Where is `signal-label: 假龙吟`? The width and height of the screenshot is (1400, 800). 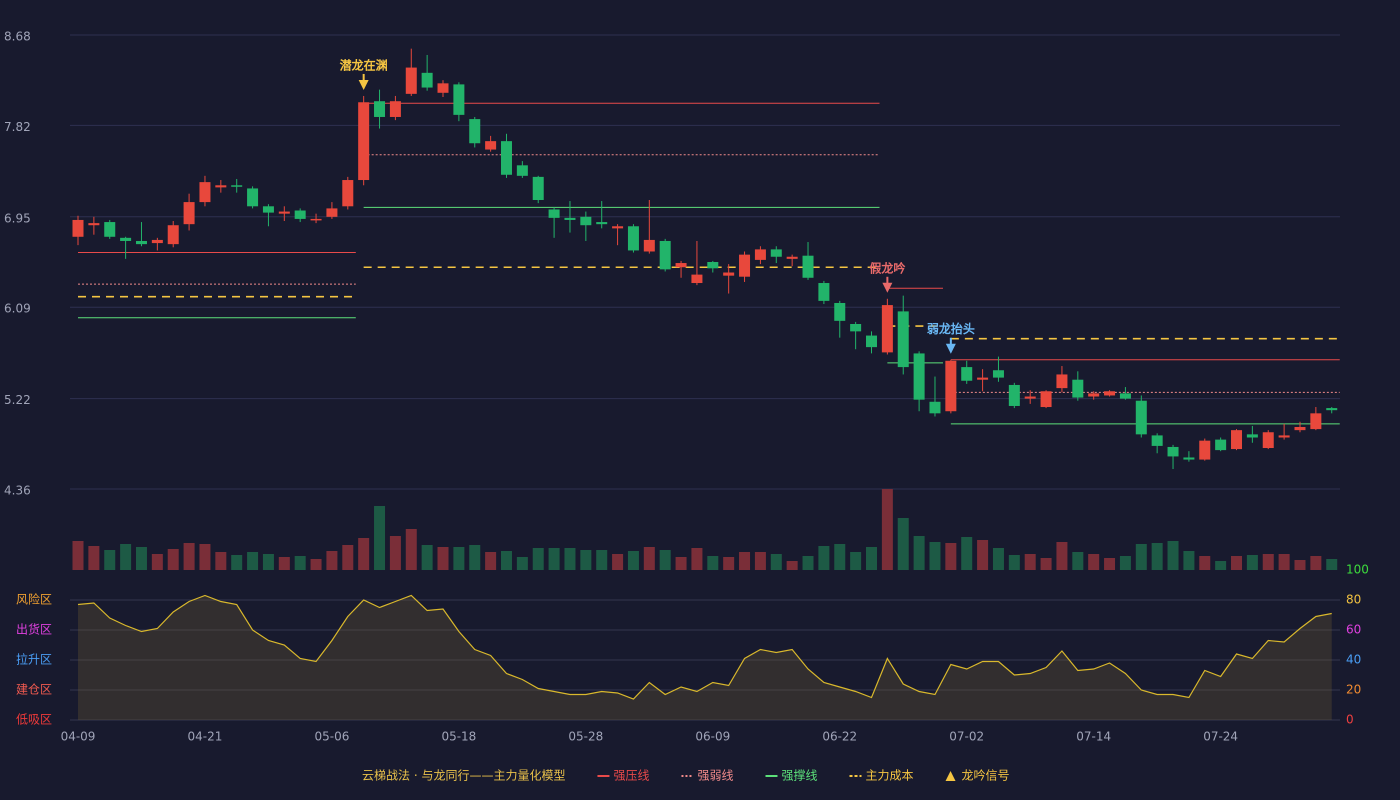 signal-label: 假龙吟 is located at coordinates (887, 267).